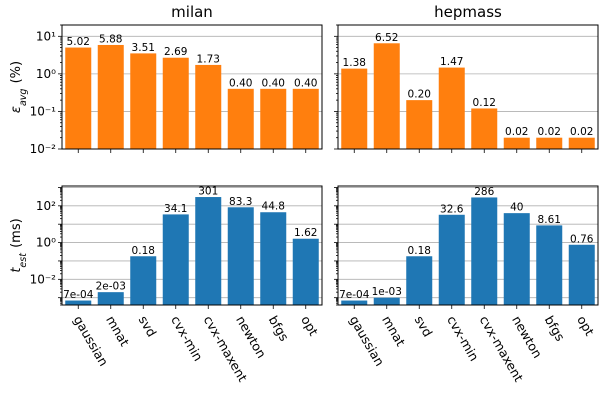  I want to click on data-label: 0.20, so click(419, 95).